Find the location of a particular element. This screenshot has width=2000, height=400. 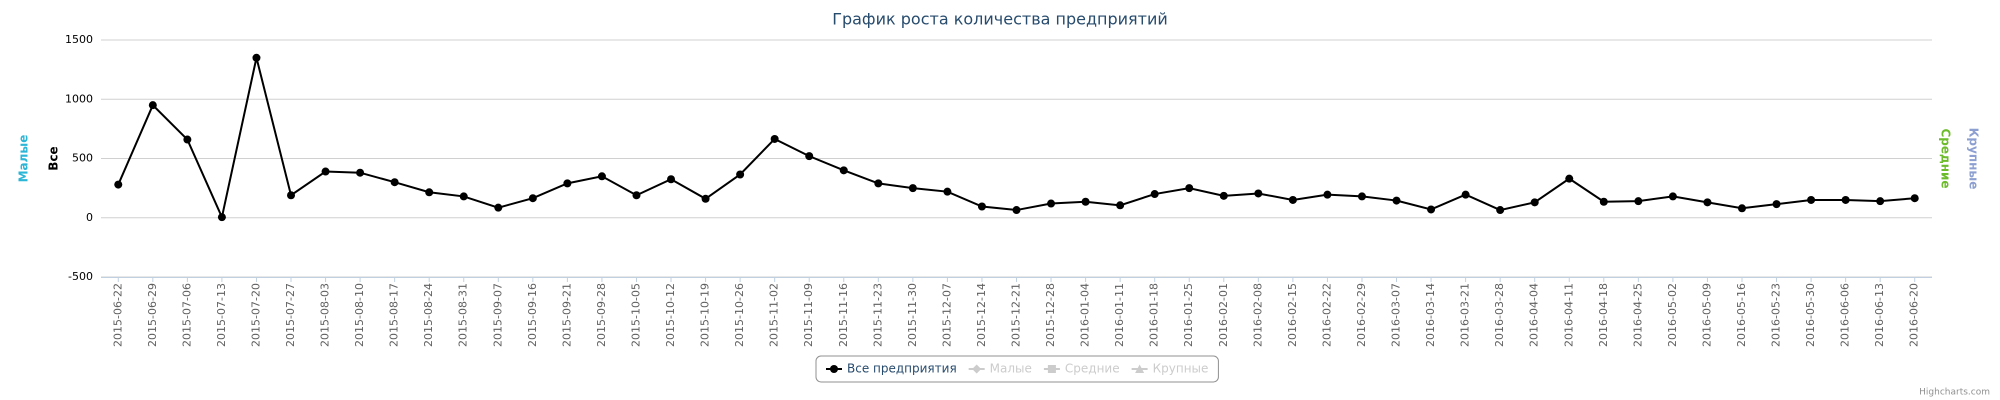

axis-title: Все is located at coordinates (54, 158).